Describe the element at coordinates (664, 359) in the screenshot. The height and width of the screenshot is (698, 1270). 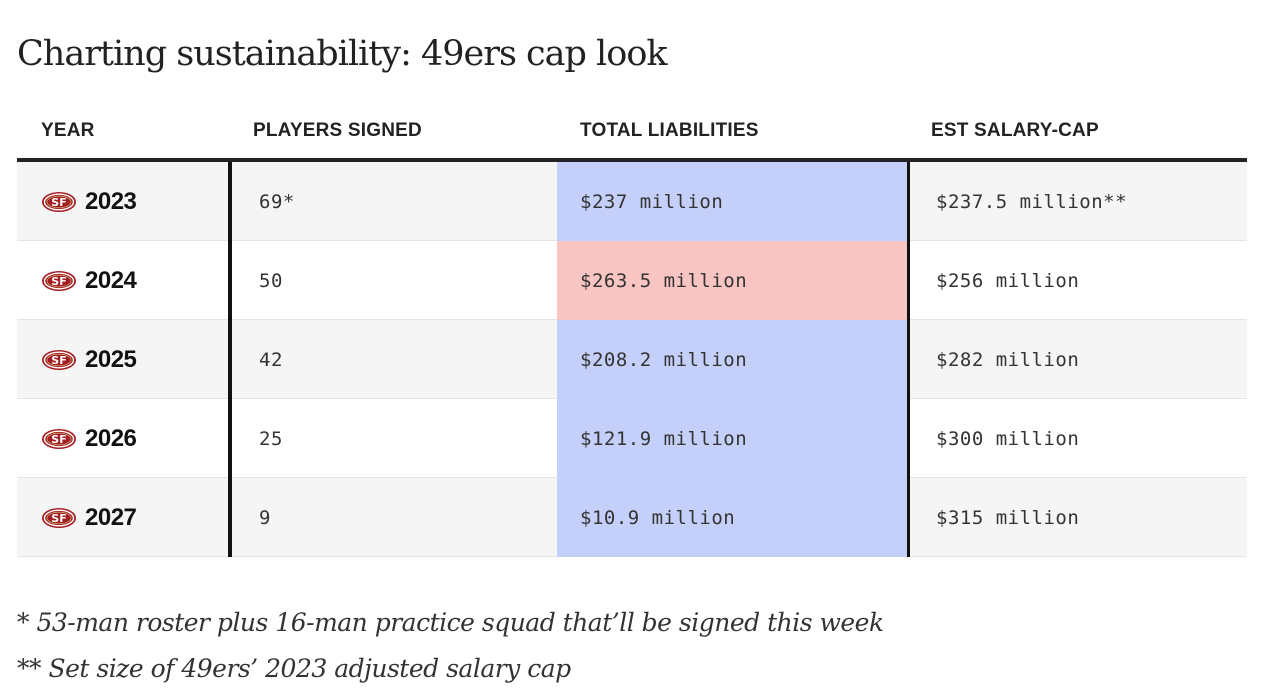
I see `total-liabilities-value: $208.2 million` at that location.